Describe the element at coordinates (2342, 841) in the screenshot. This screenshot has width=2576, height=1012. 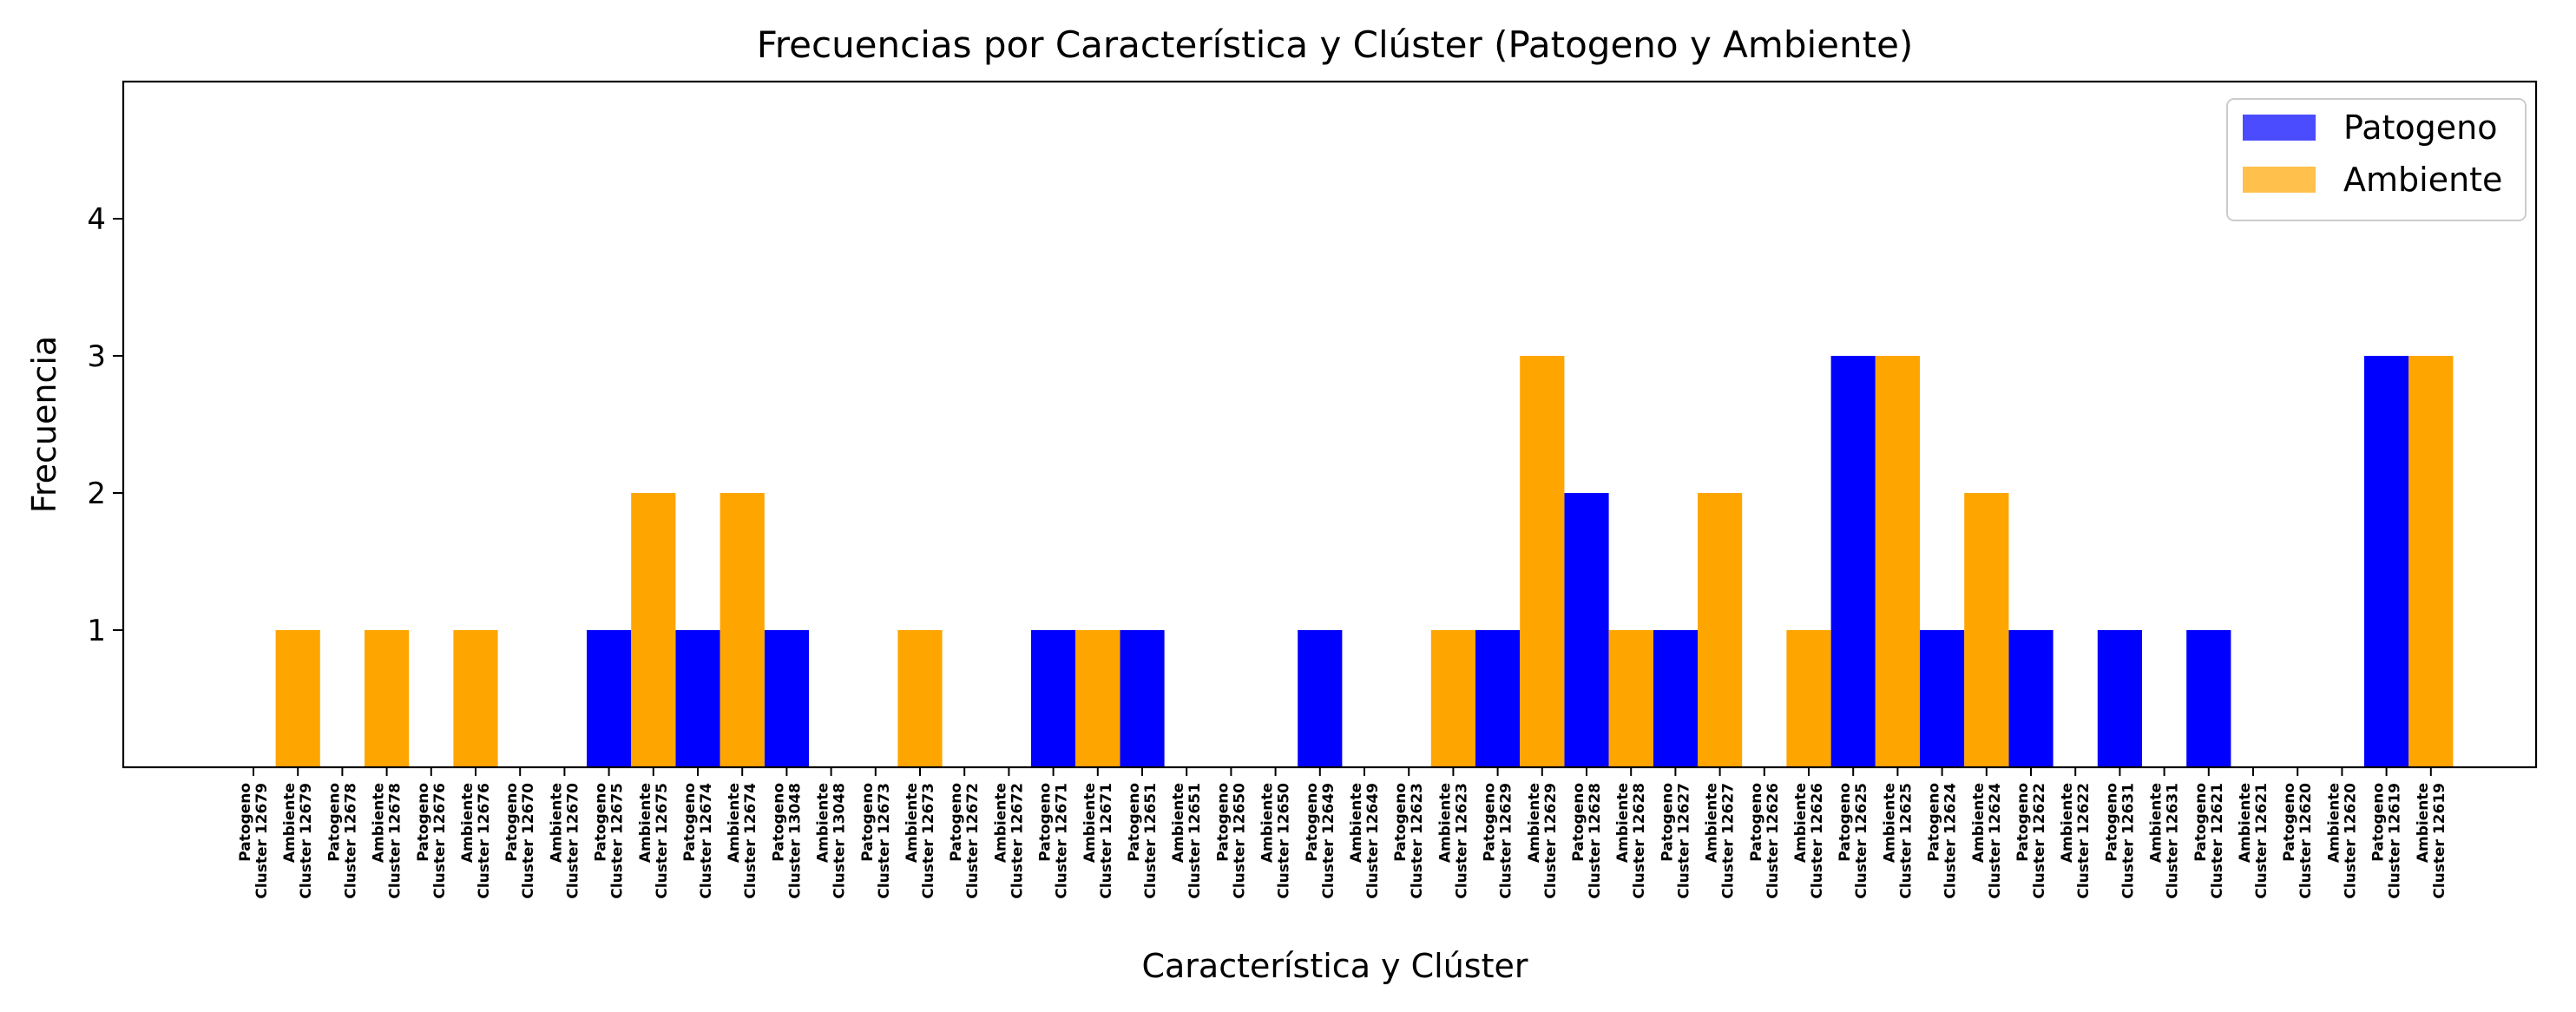
I see `x-tick-label: Ambiente Cluster 12620` at that location.